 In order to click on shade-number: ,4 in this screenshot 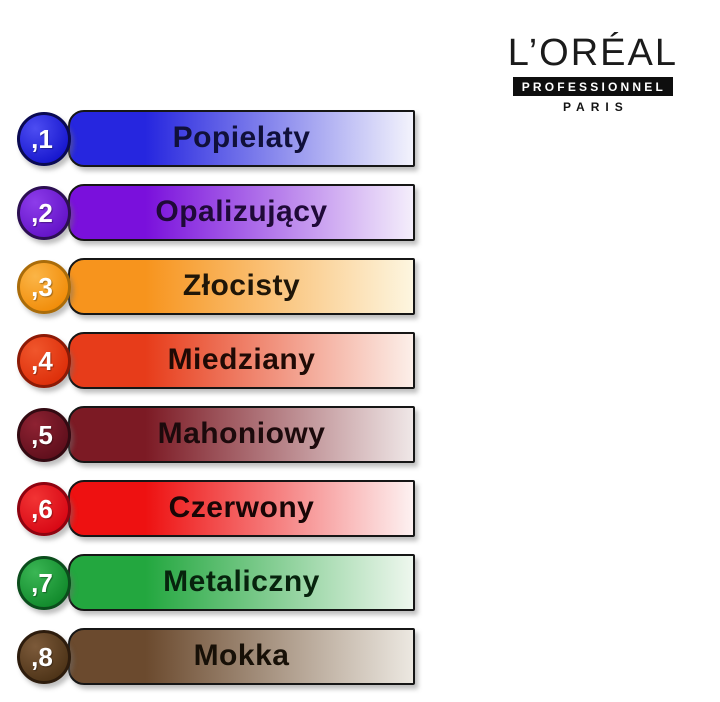, I will do `click(42, 360)`.